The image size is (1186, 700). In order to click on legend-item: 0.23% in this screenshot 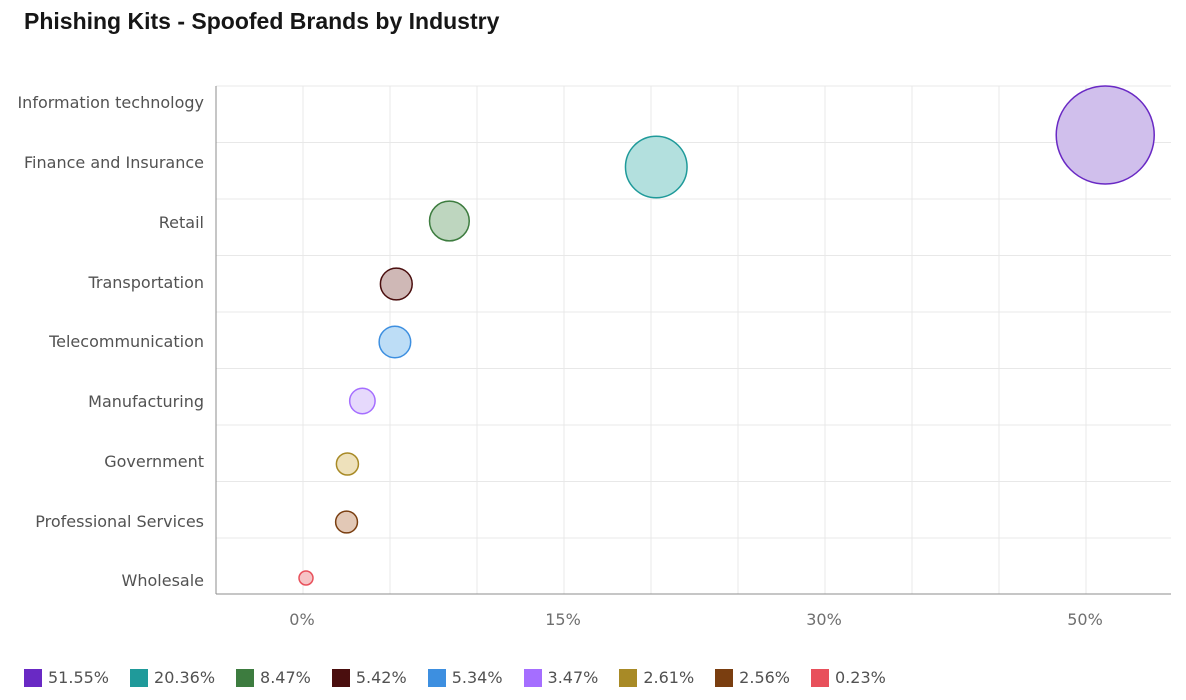, I will do `click(848, 677)`.